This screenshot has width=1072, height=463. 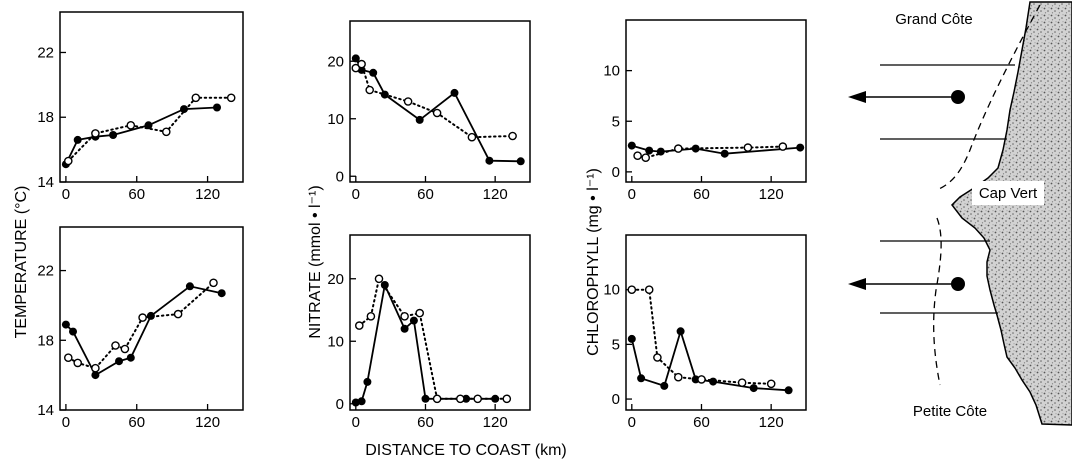 I want to click on y-tick-label: 22, so click(x=45, y=271).